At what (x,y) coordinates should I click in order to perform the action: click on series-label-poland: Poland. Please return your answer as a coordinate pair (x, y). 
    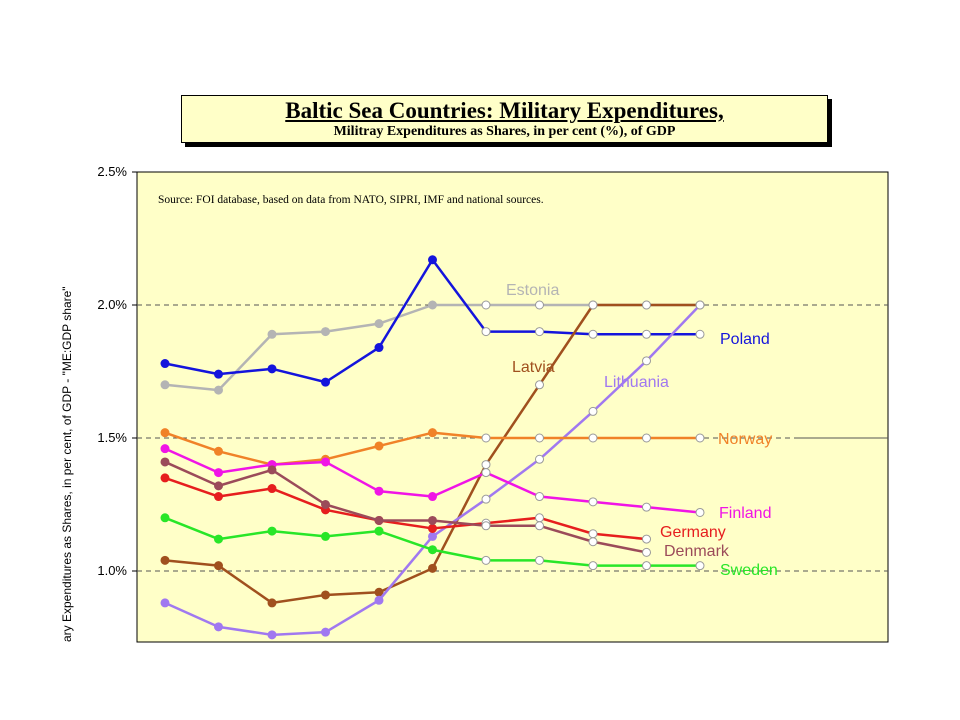
    Looking at the image, I should click on (745, 339).